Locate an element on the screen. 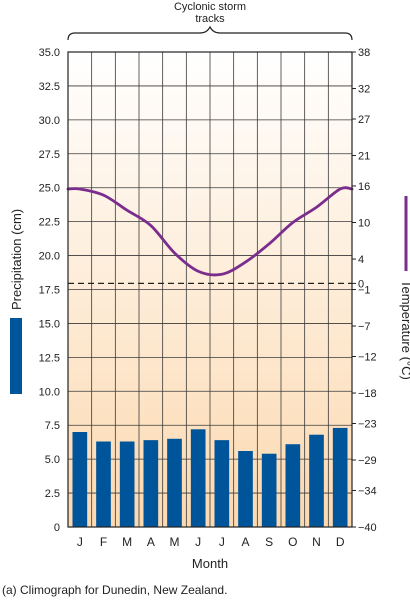 Image resolution: width=410 pixels, height=604 pixels. right-axis-ticks: −40 −34 −29 −23 −18 −12 −7 −10 4 10 16 21 27 32 38 is located at coordinates (364, 290).